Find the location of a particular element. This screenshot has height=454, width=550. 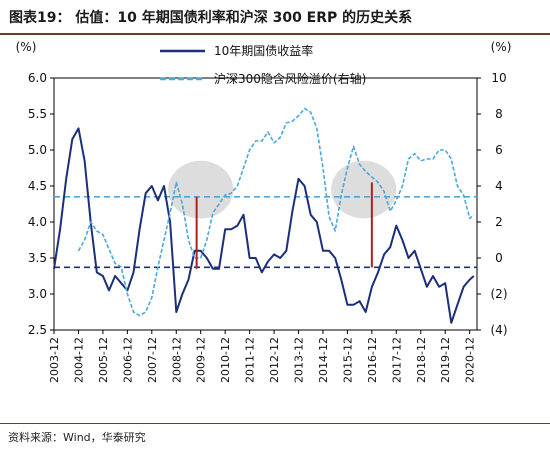

x-axis-tick-label: 2011-12 is located at coordinates (250, 360).